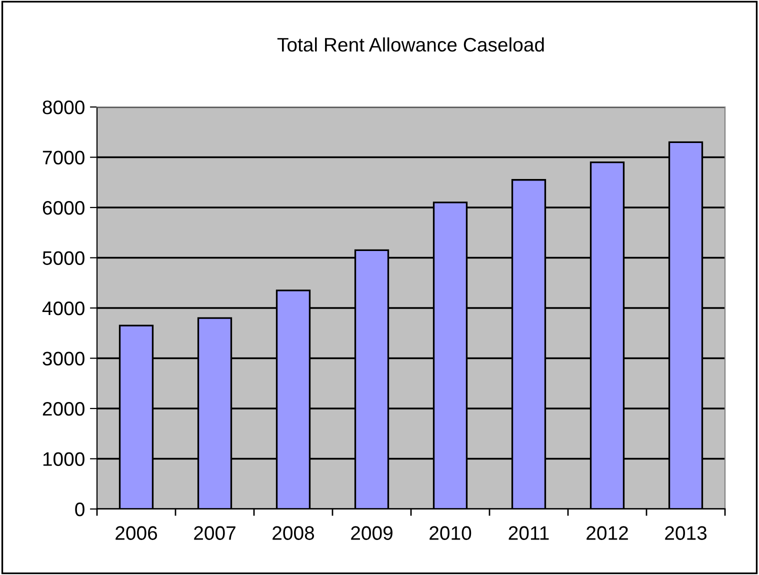 Image resolution: width=759 pixels, height=575 pixels. Describe the element at coordinates (63, 258) in the screenshot. I see `y-tick-label: 5000` at that location.